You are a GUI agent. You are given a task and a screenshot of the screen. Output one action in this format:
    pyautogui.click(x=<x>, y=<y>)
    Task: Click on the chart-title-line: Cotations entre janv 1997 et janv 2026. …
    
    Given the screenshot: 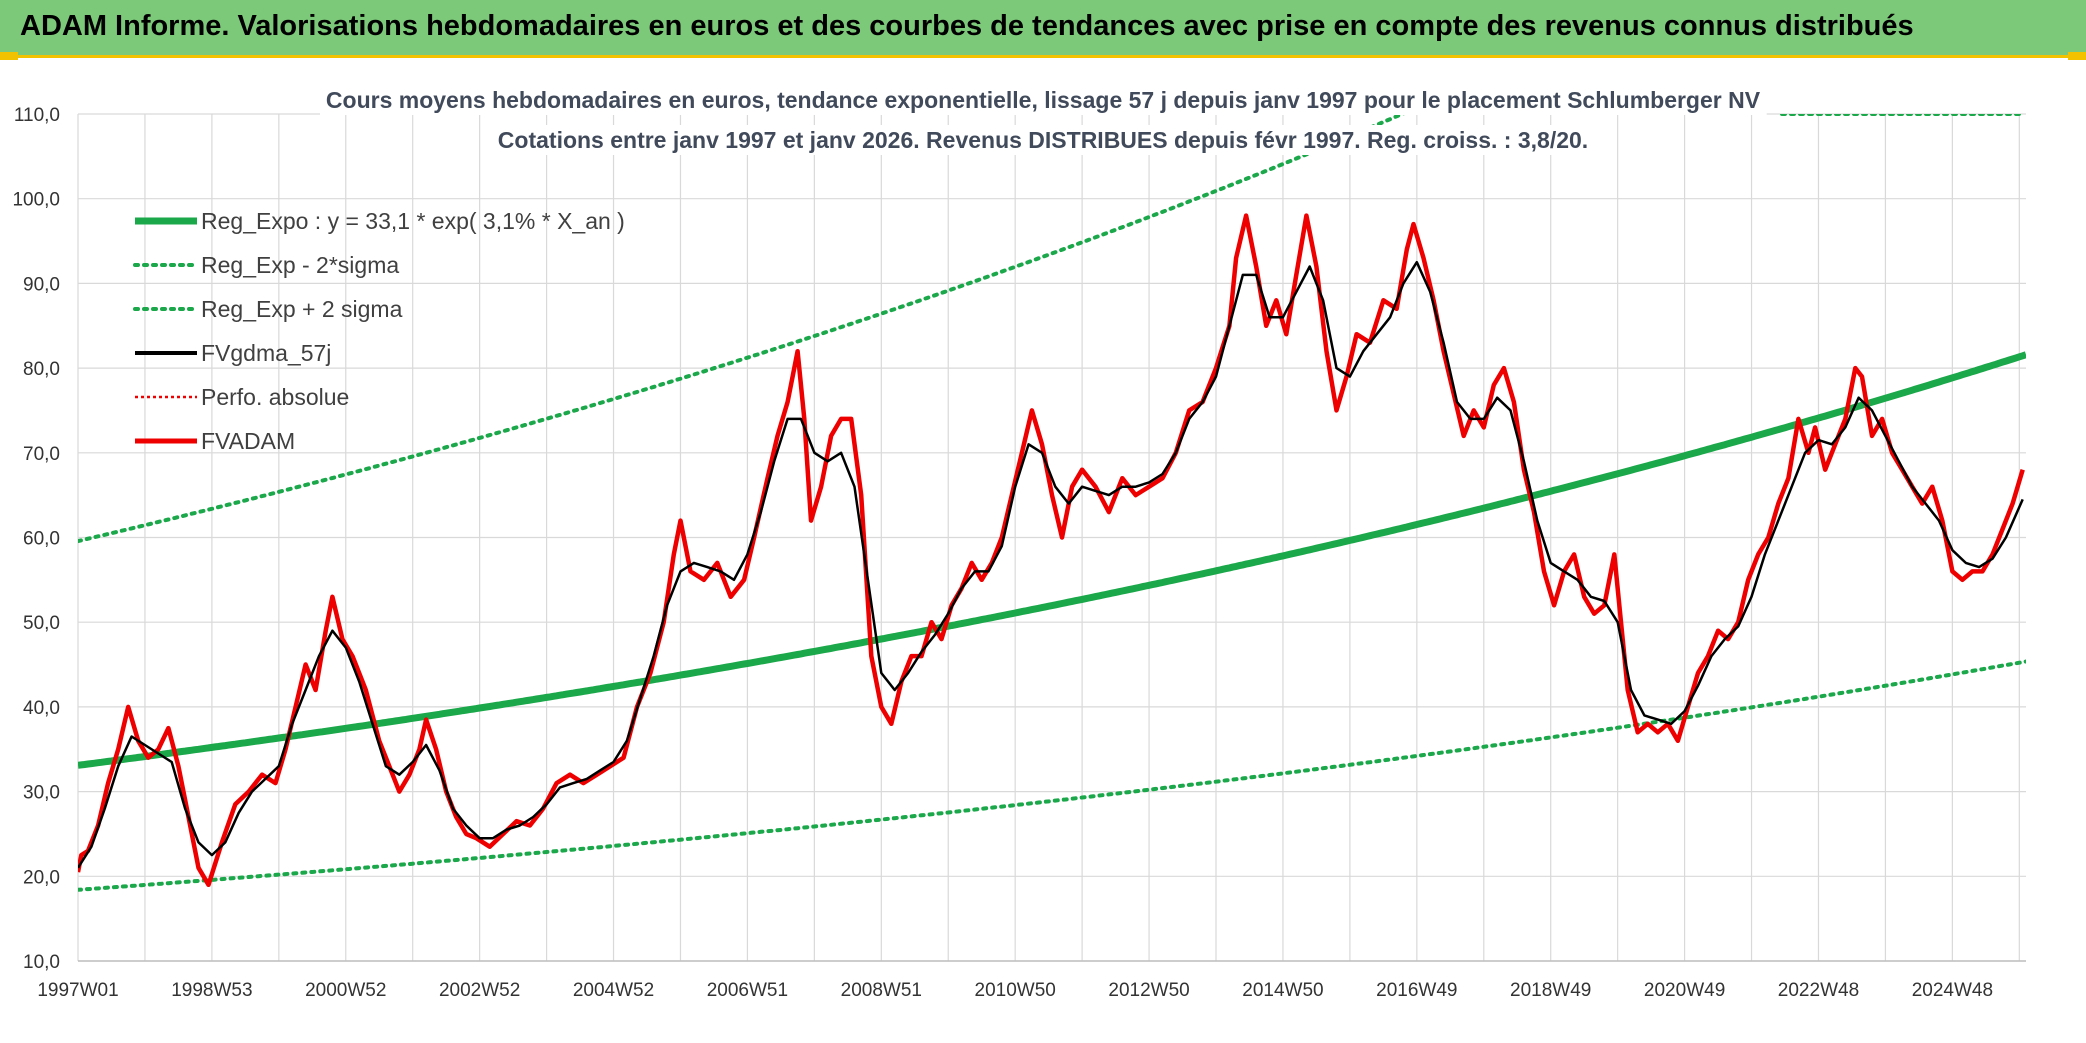 What is the action you would take?
    pyautogui.click(x=1043, y=140)
    